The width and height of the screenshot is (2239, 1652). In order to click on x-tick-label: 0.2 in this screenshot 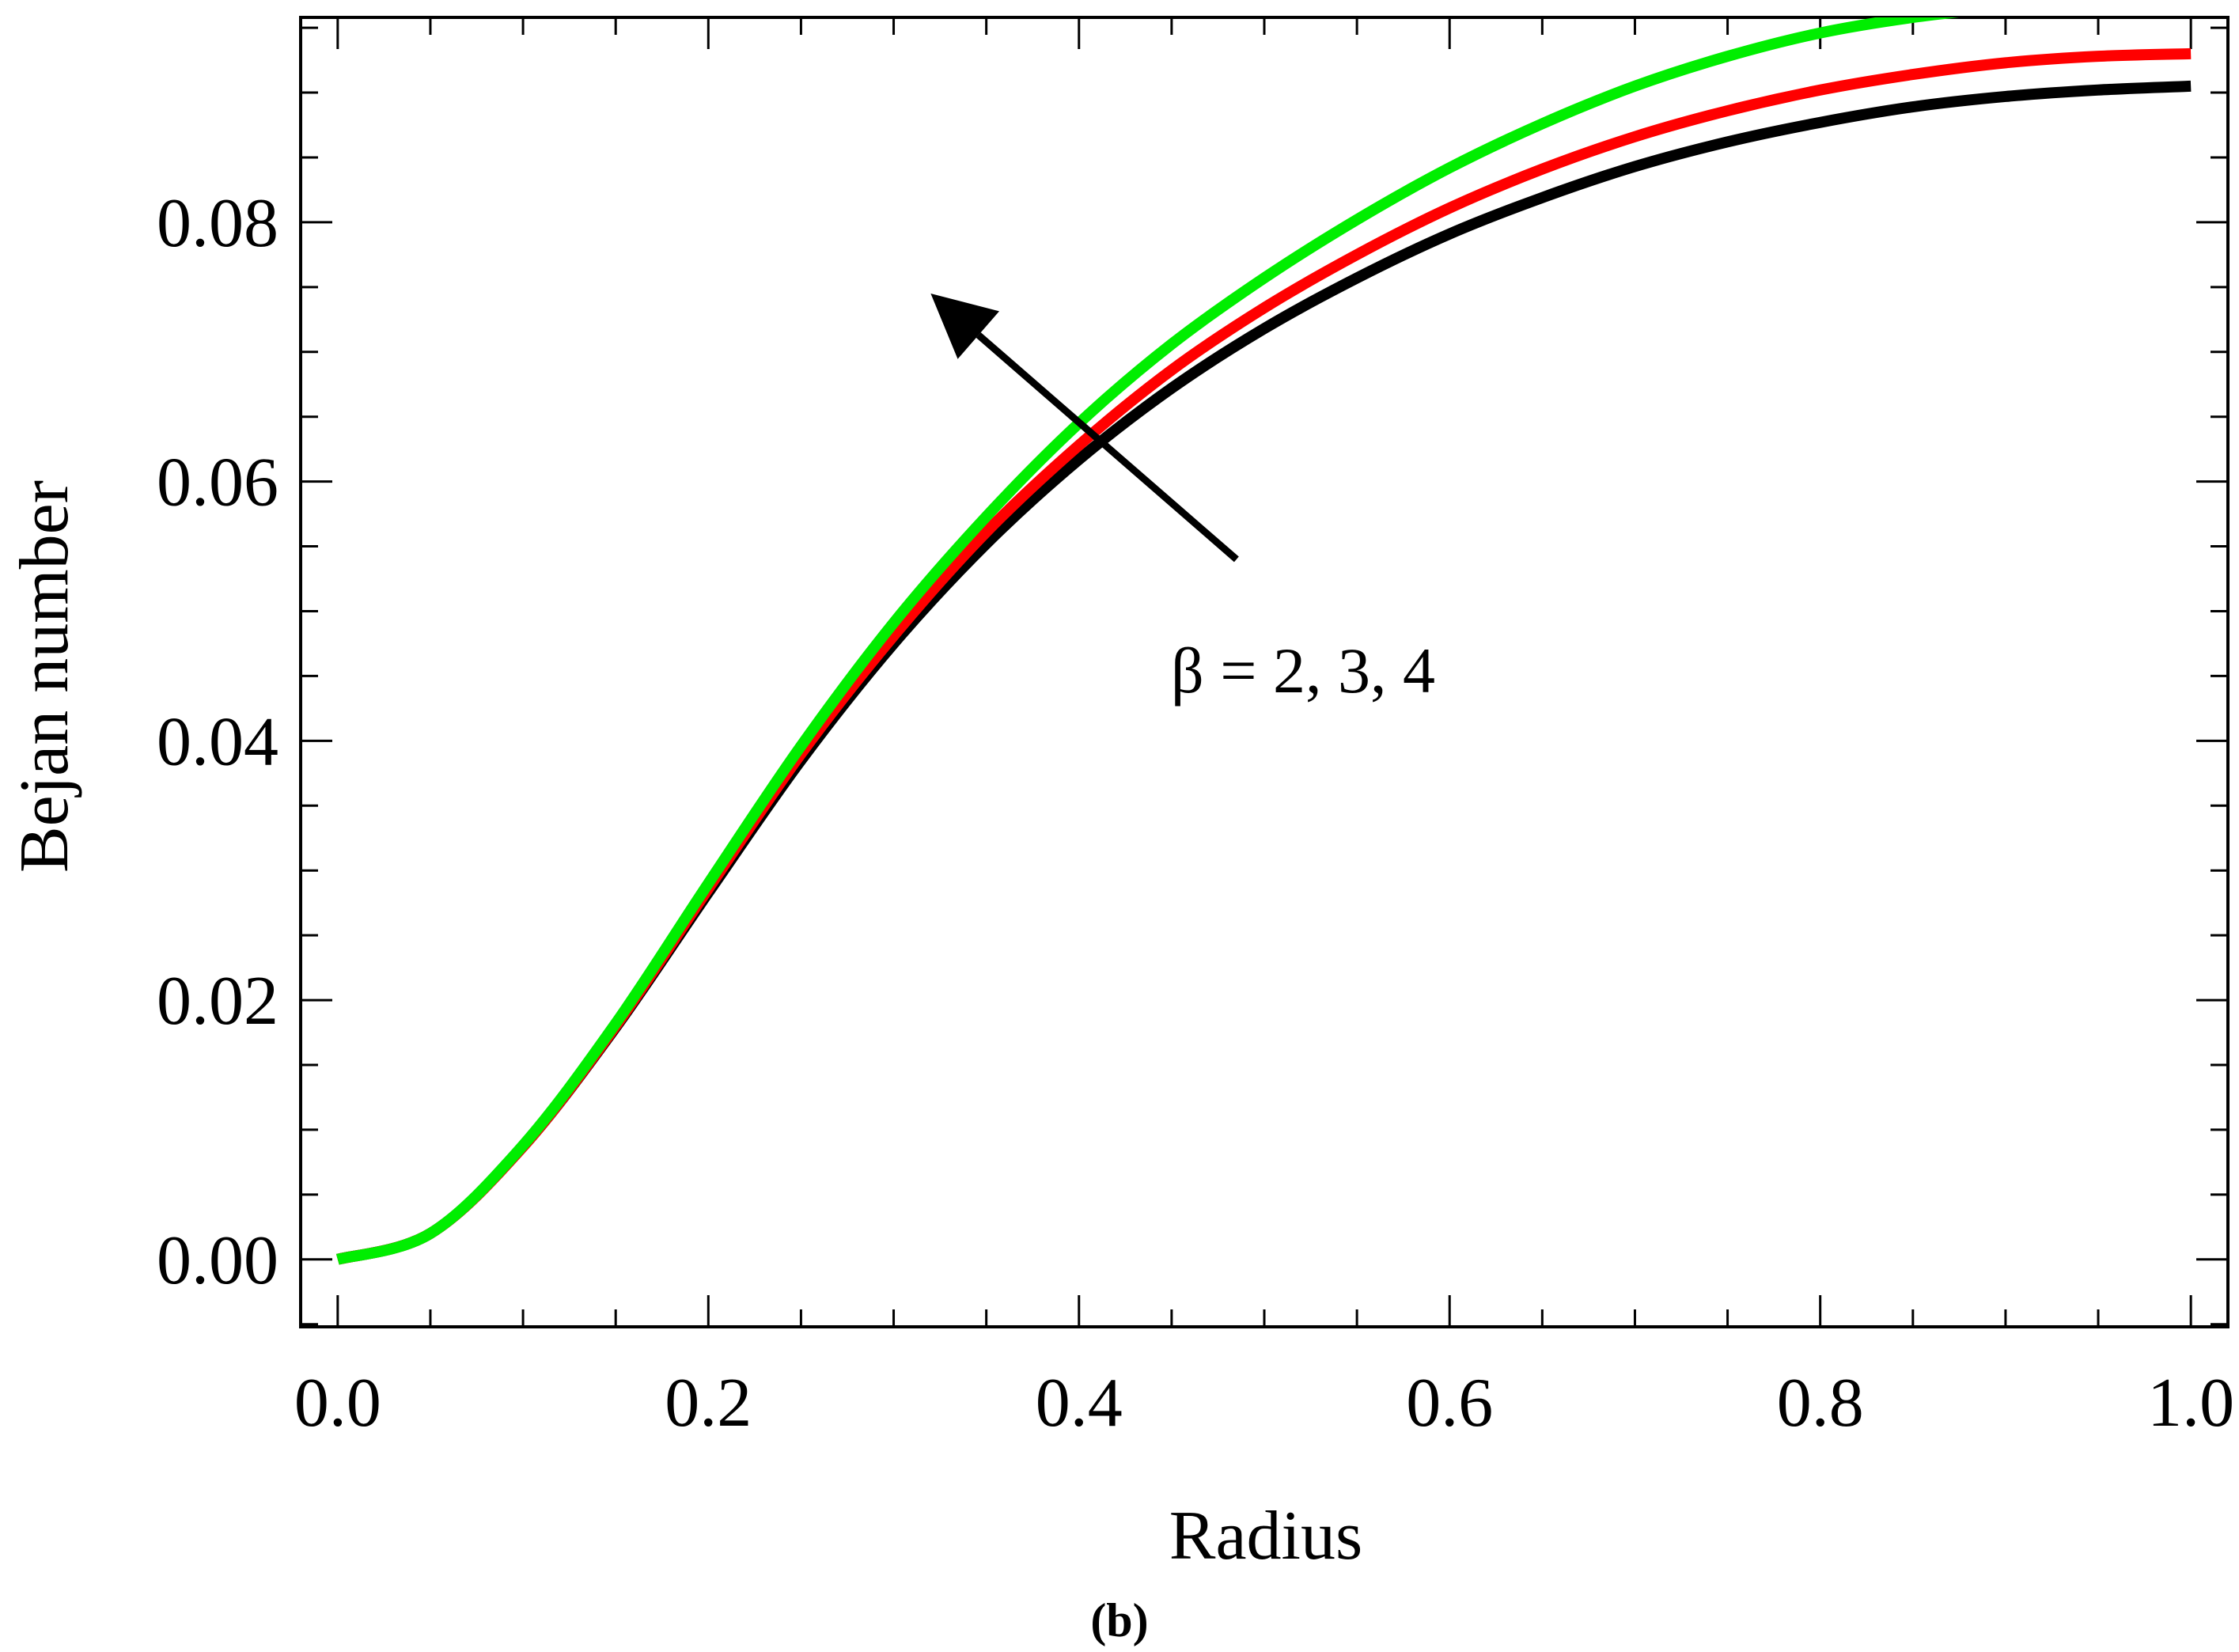, I will do `click(708, 1404)`.